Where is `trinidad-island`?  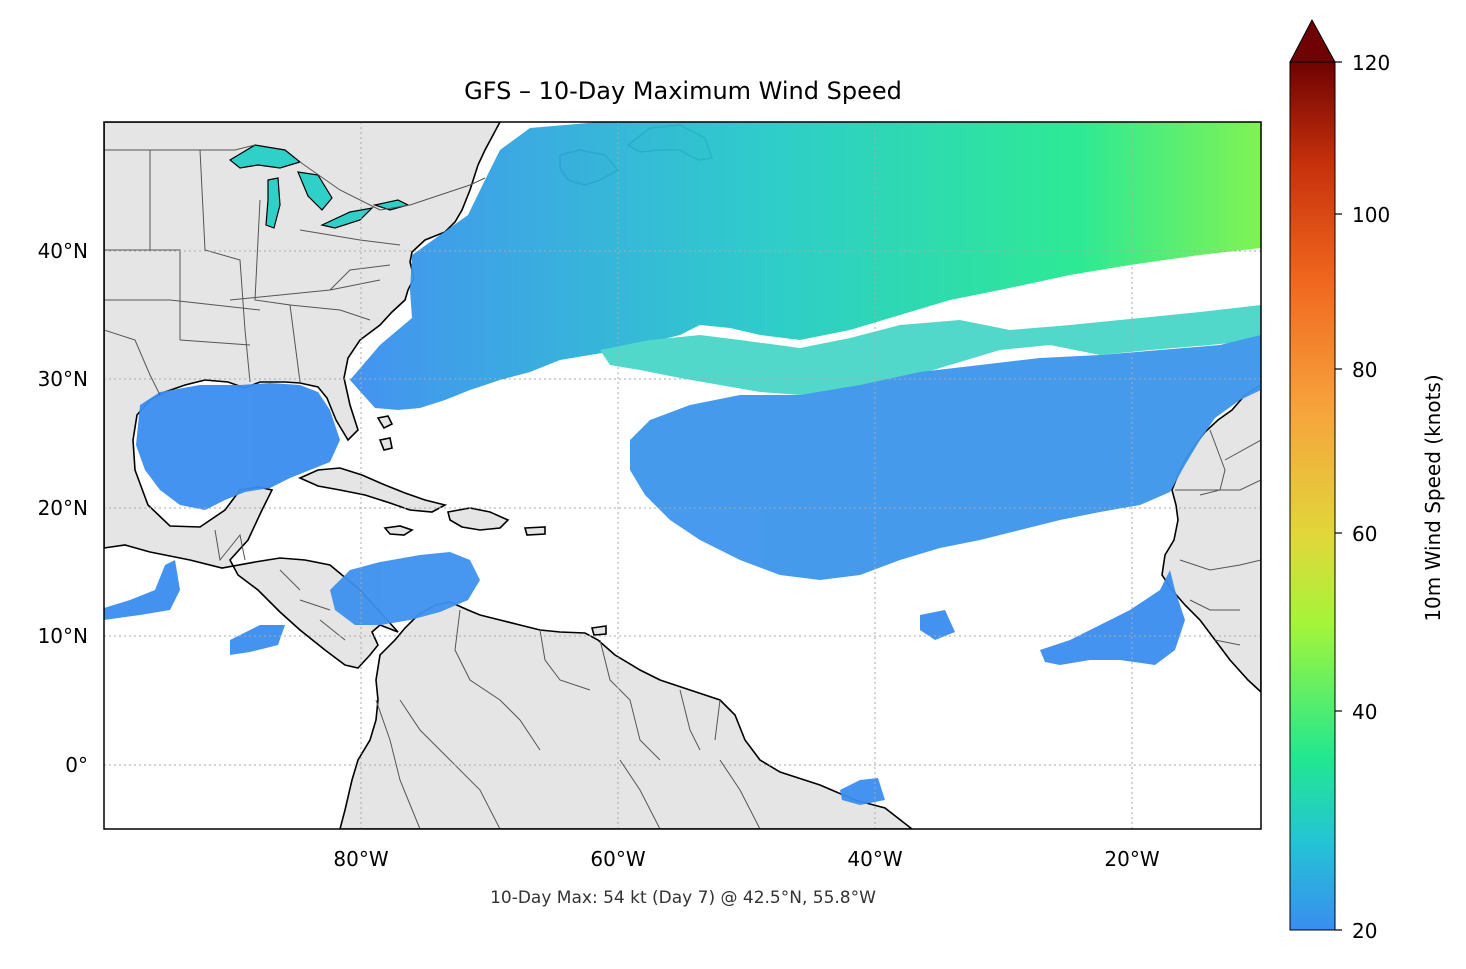 trinidad-island is located at coordinates (598, 630).